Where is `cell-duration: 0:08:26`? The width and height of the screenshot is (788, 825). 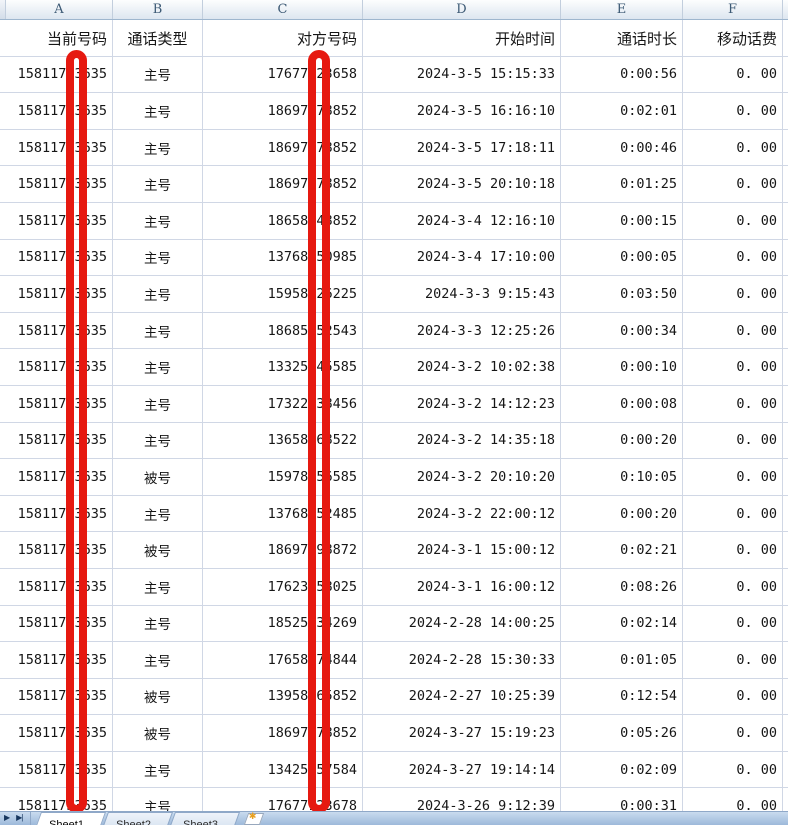 cell-duration: 0:08:26 is located at coordinates (622, 587).